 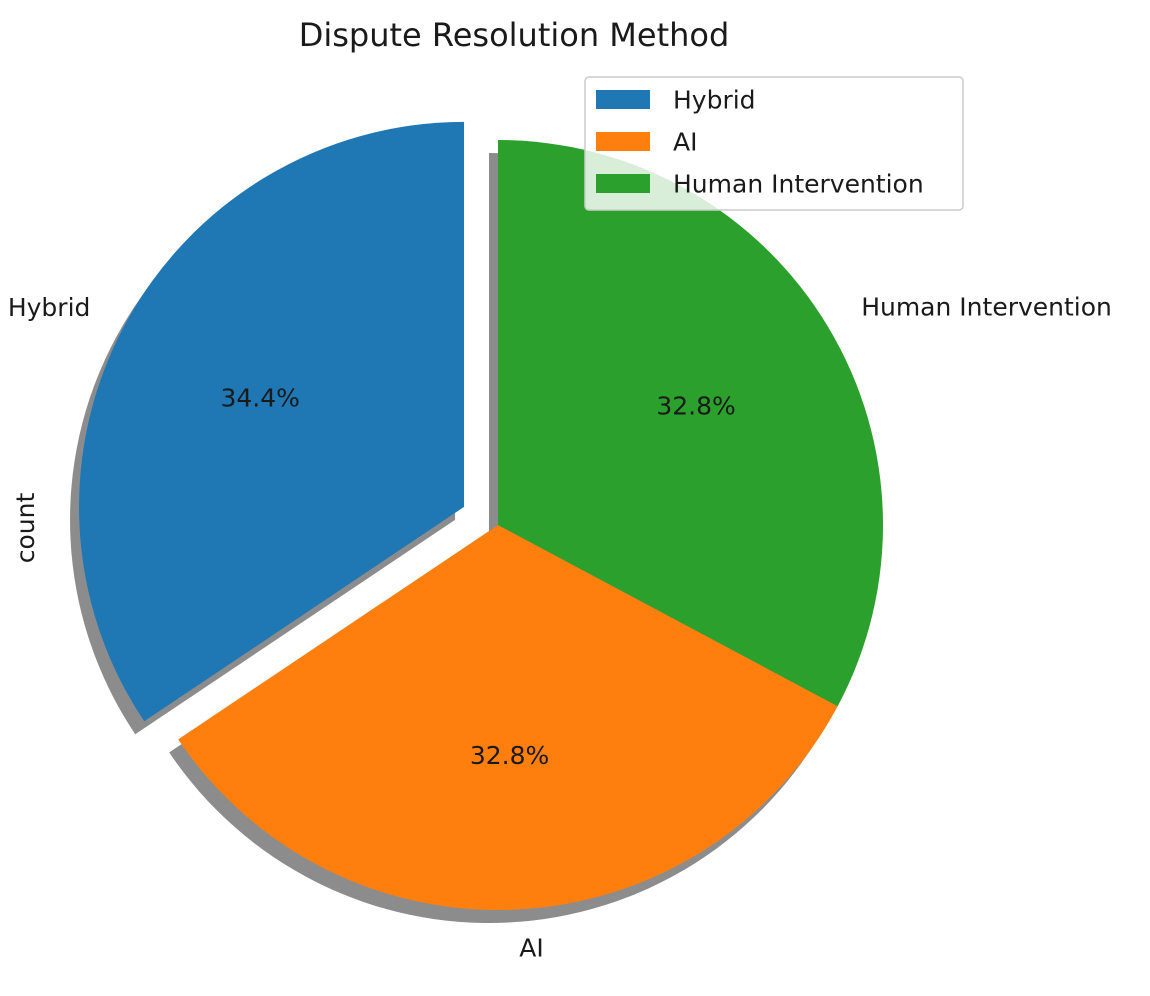 I want to click on legend: Hybrid AI Human Intervention, so click(x=774, y=143).